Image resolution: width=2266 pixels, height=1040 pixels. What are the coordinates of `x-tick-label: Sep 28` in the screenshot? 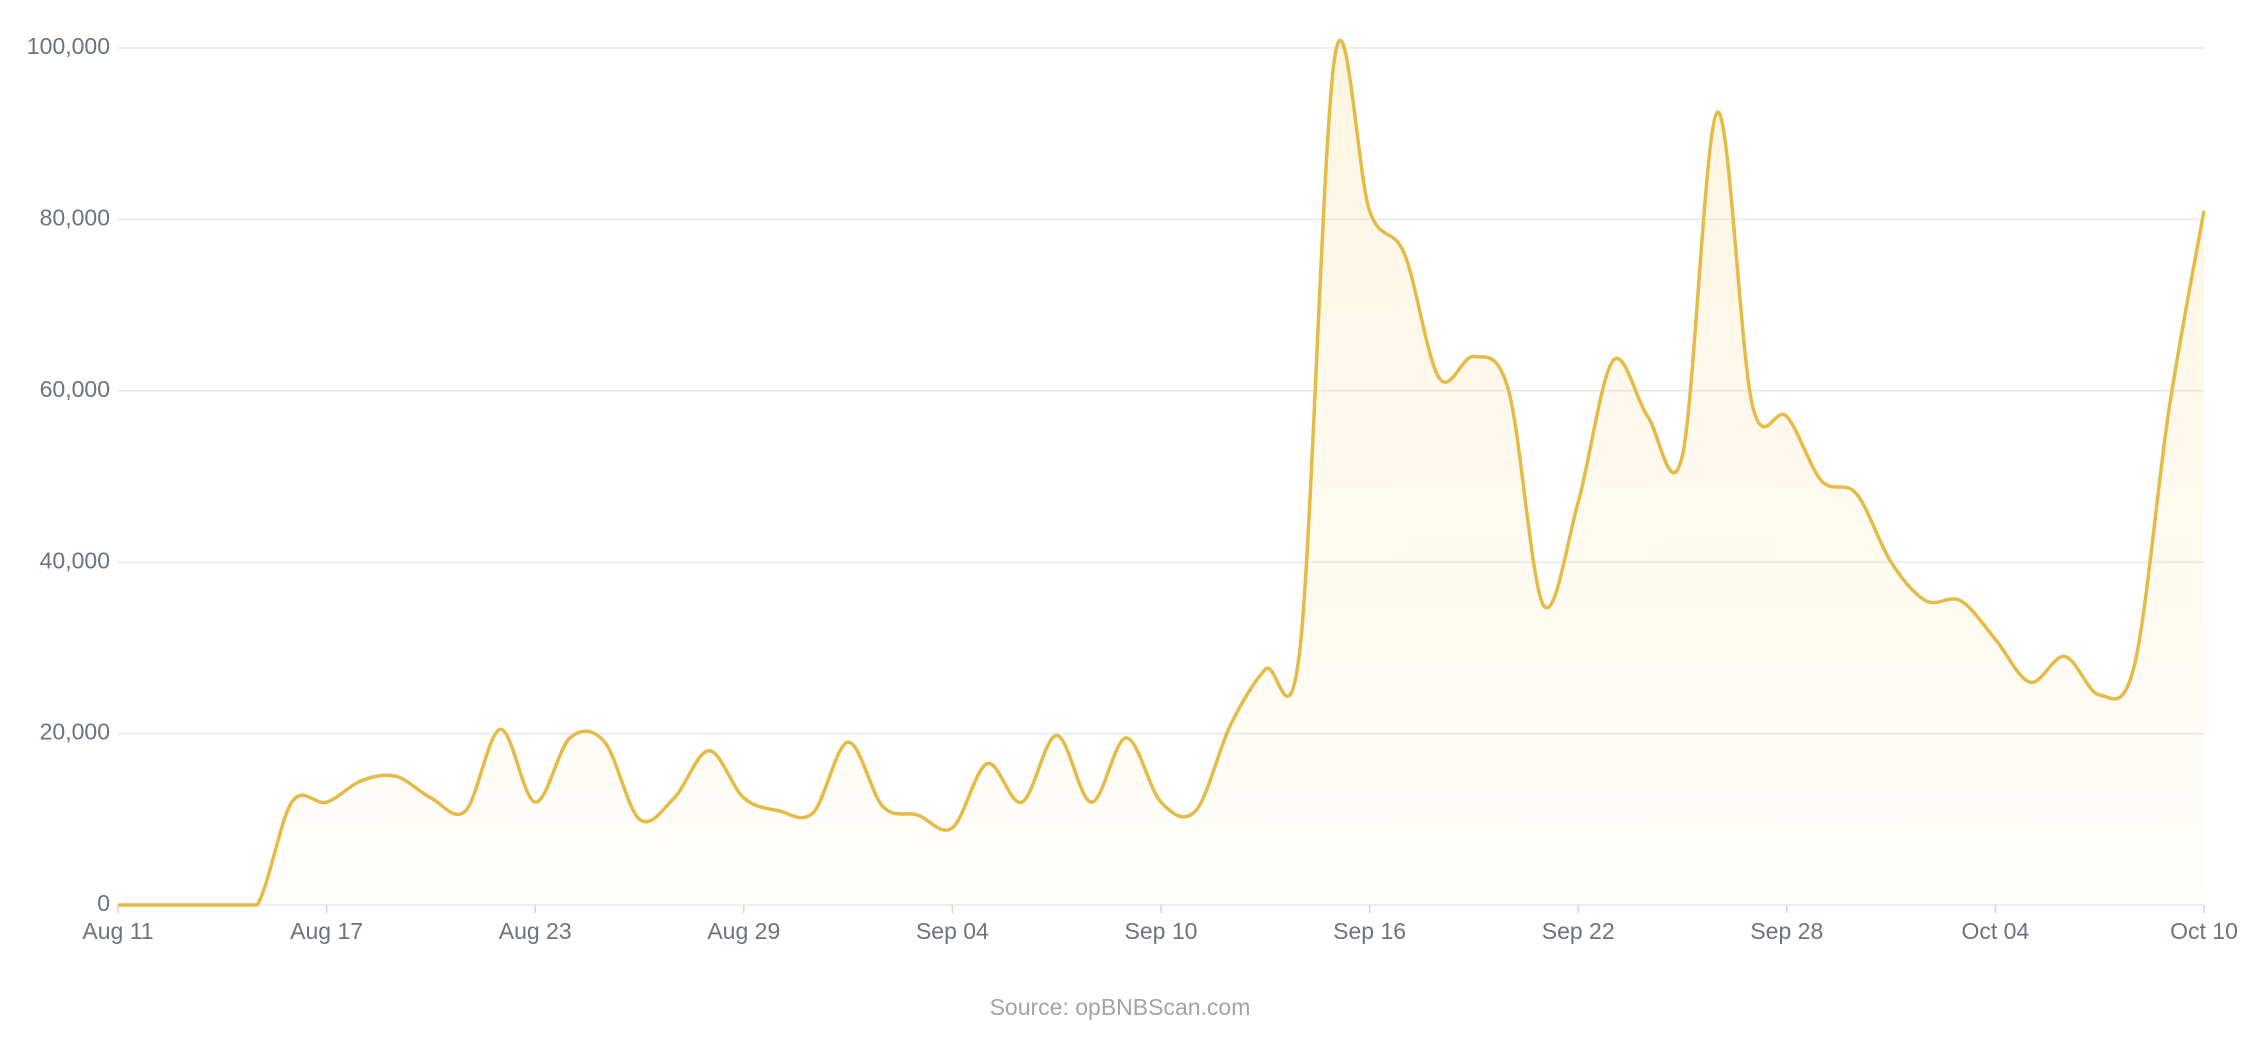 It's located at (1786, 931).